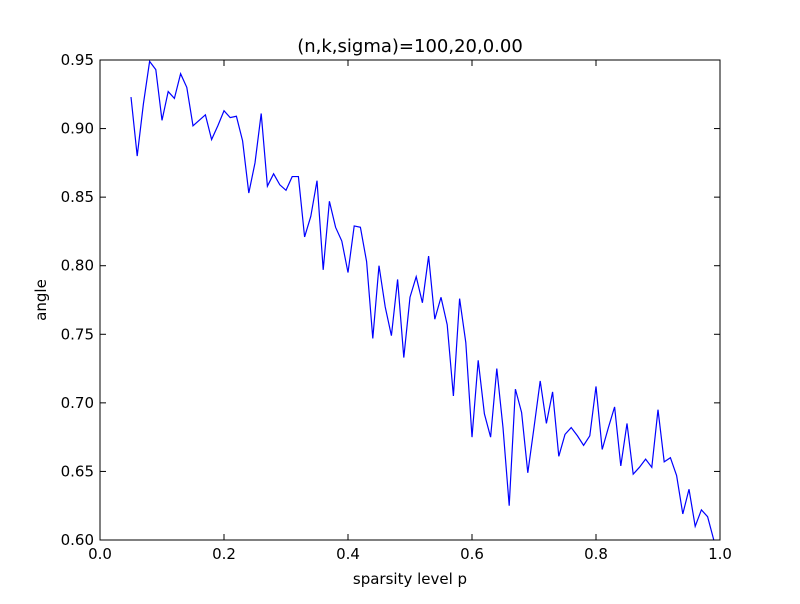 The width and height of the screenshot is (800, 604). Describe the element at coordinates (77, 60) in the screenshot. I see `y-tick-label: 0.95` at that location.